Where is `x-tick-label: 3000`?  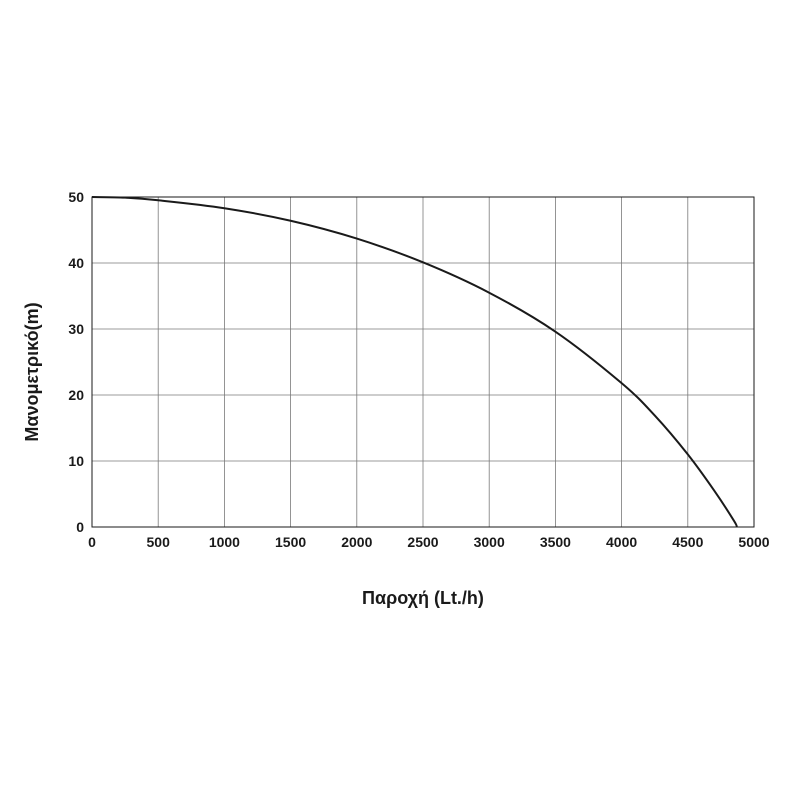 x-tick-label: 3000 is located at coordinates (489, 542).